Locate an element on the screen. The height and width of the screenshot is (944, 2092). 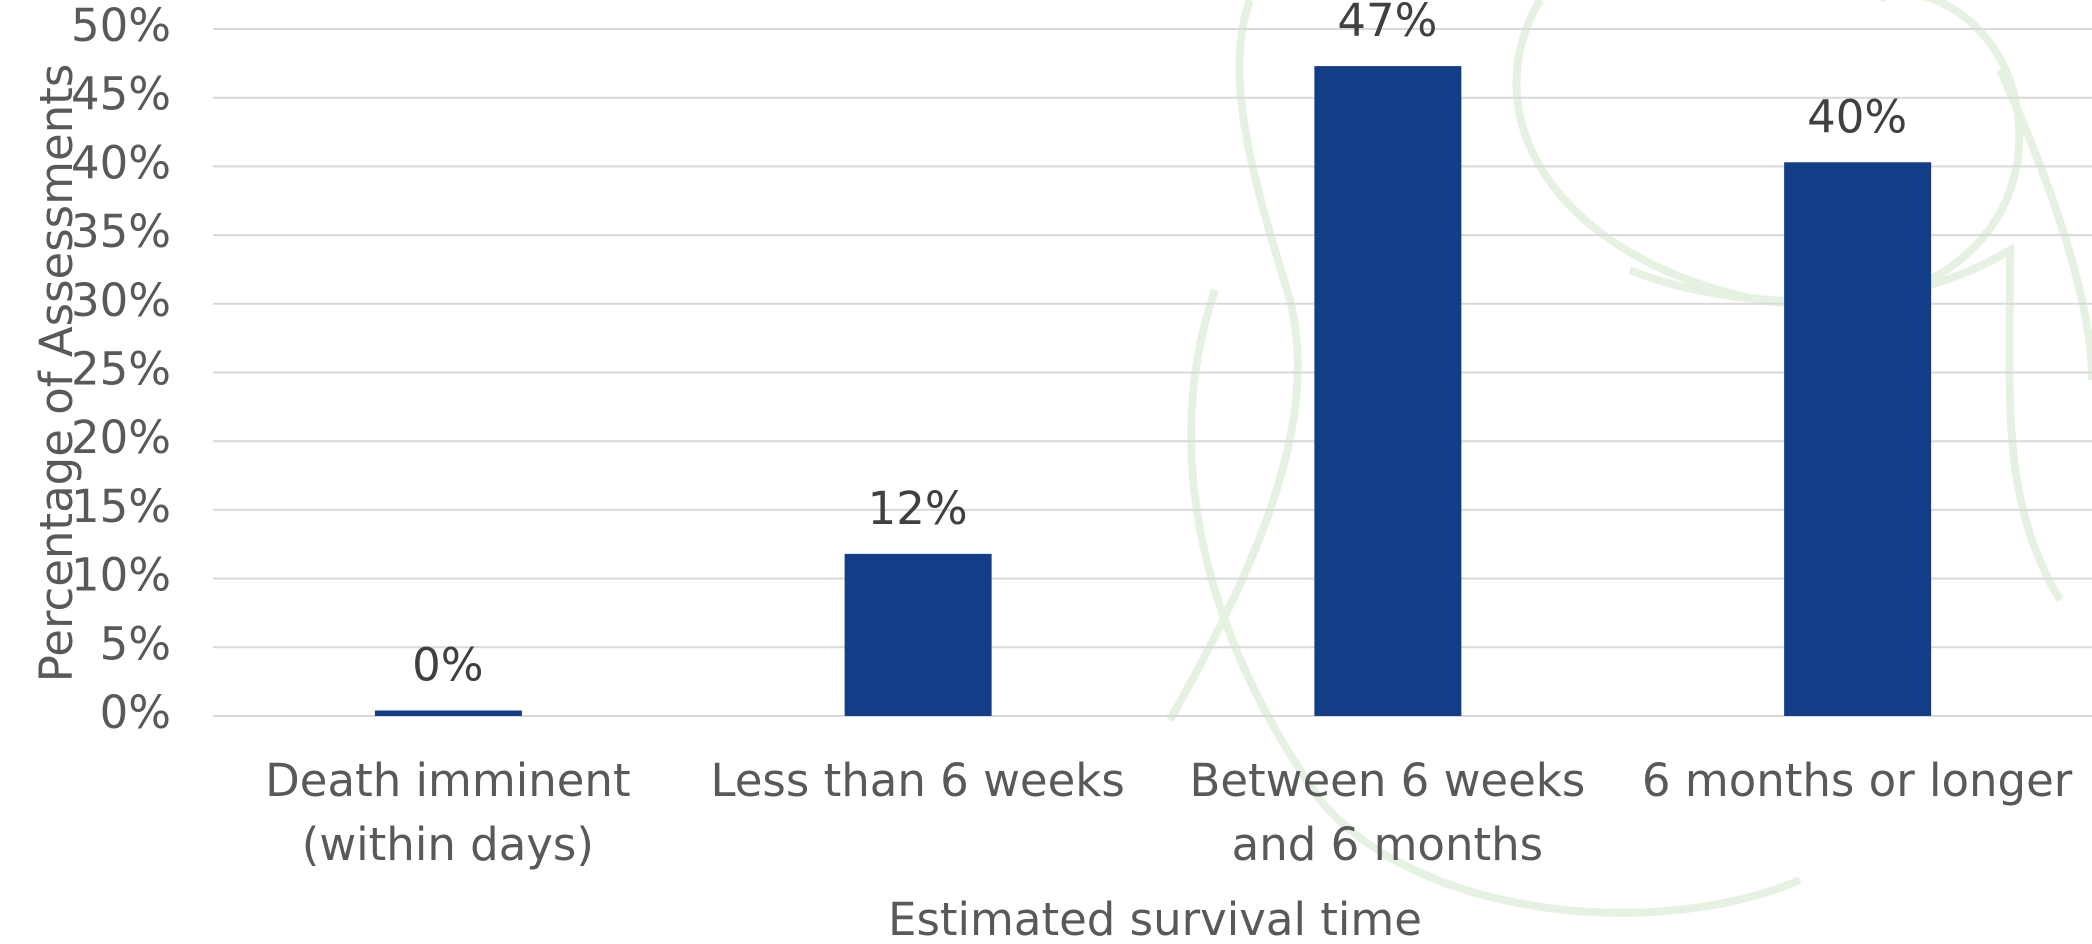
value-label: 12% is located at coordinates (918, 508).